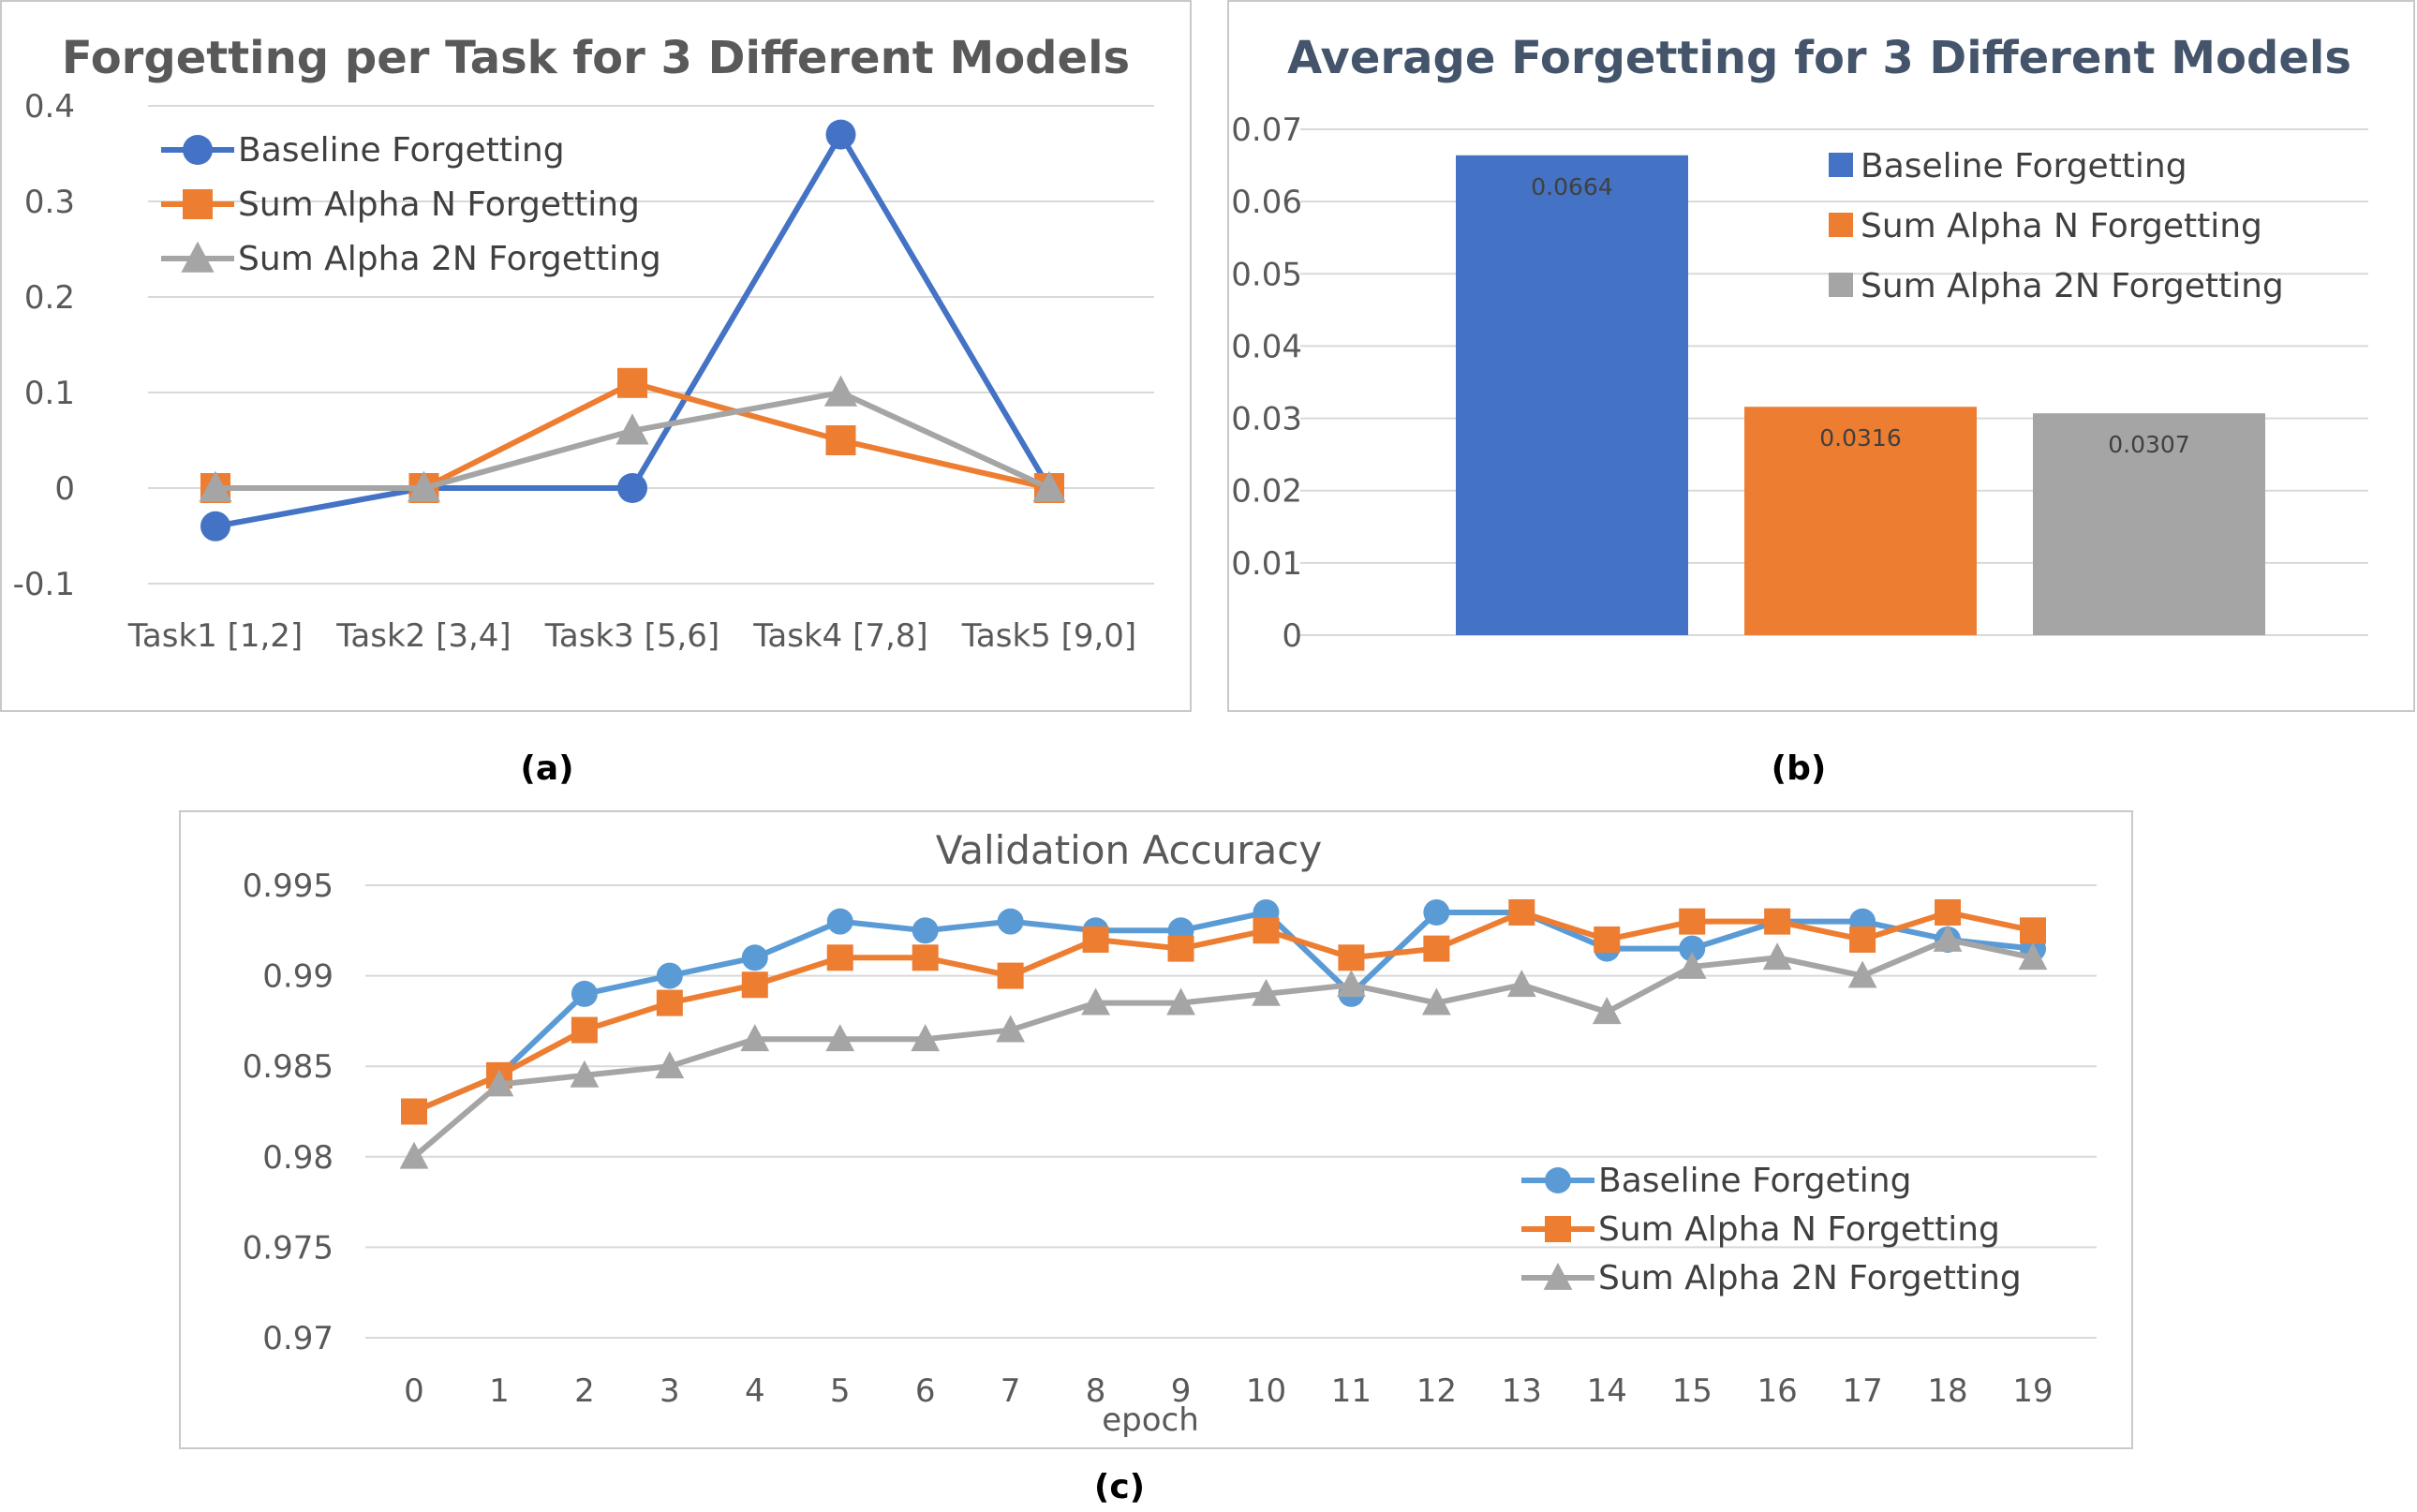  I want to click on y-tick-label: 0.98, so click(298, 1158).